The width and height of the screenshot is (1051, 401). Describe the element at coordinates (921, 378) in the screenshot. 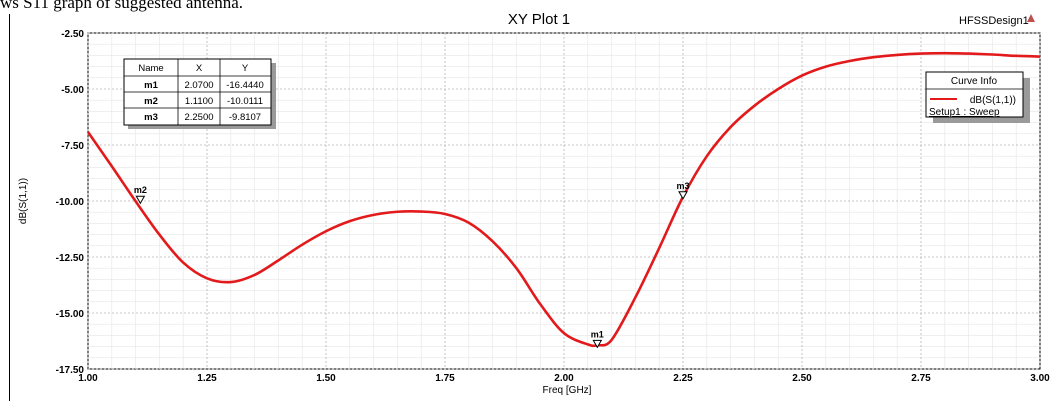

I see `x-tick-label: 2.75` at that location.